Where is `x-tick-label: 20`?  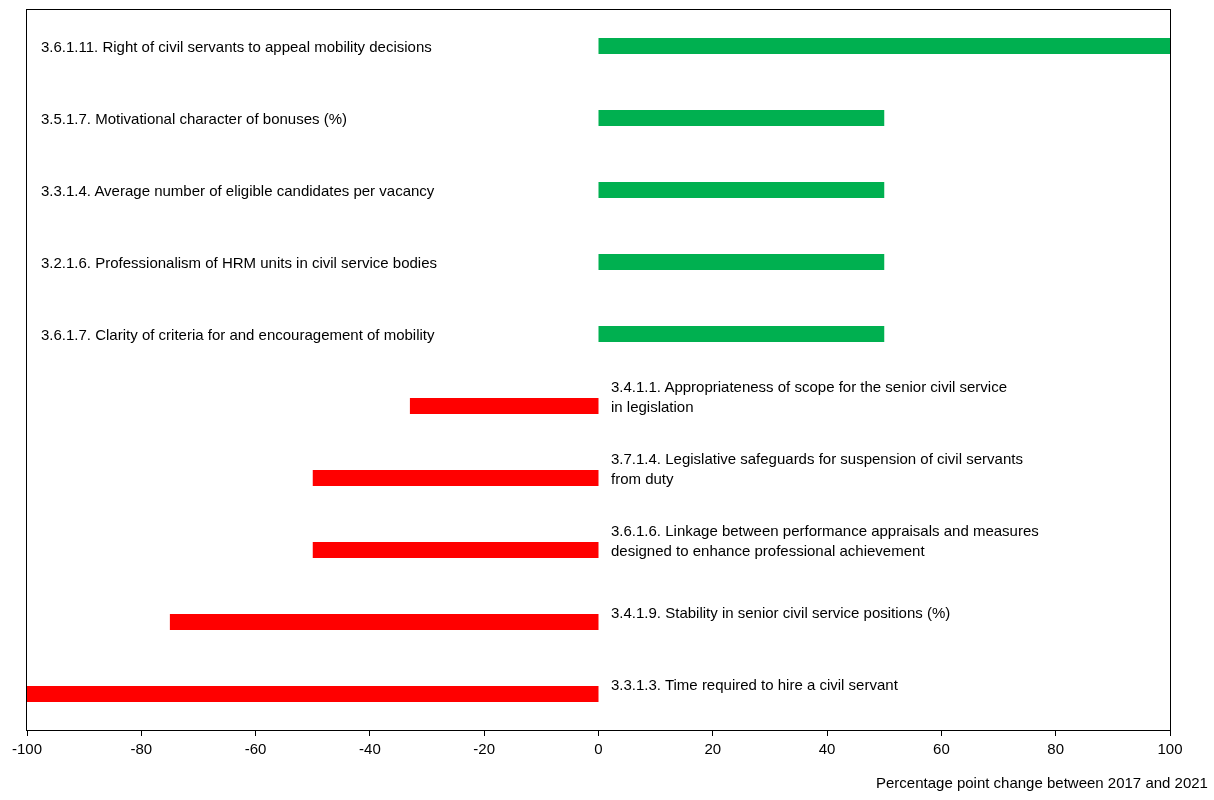 x-tick-label: 20 is located at coordinates (713, 748).